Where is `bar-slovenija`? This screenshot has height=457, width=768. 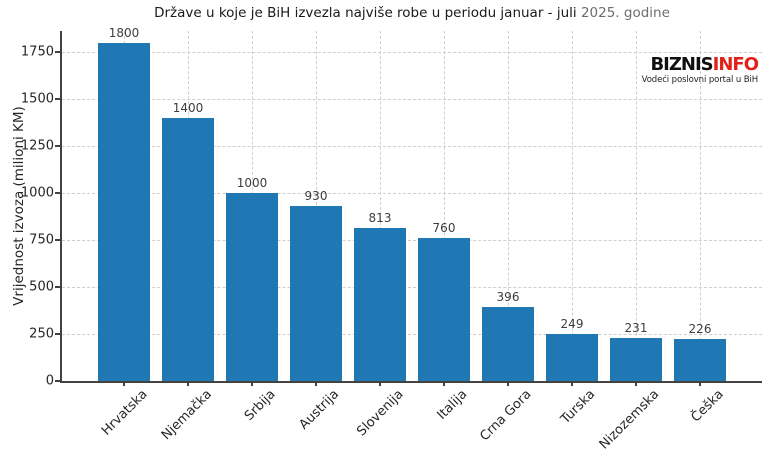 bar-slovenija is located at coordinates (380, 304).